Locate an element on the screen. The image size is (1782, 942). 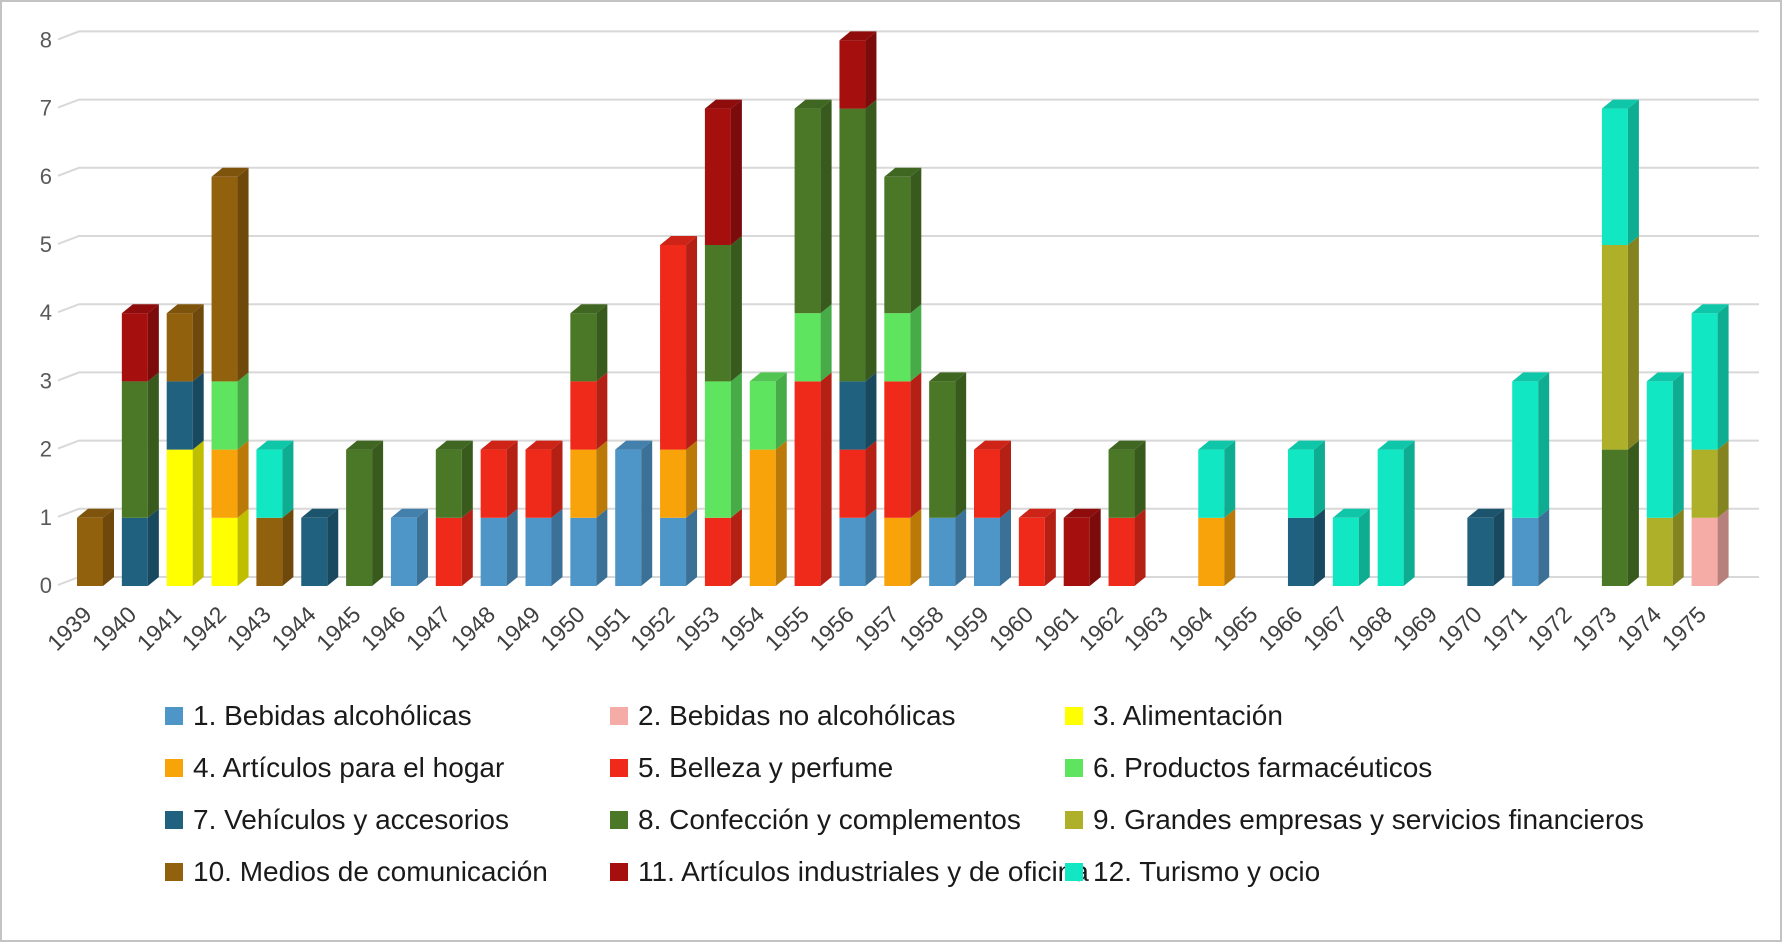
legend-label: 5. Belleza y perfume is located at coordinates (766, 767).